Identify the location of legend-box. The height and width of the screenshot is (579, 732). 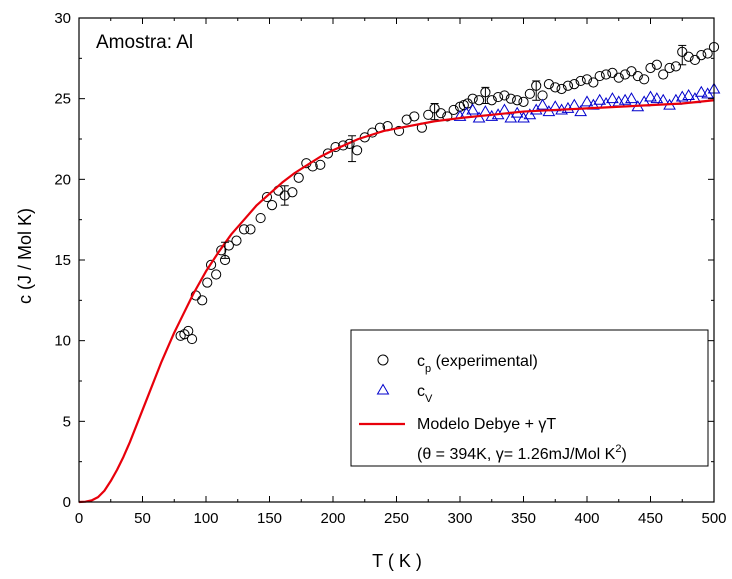
(529, 398).